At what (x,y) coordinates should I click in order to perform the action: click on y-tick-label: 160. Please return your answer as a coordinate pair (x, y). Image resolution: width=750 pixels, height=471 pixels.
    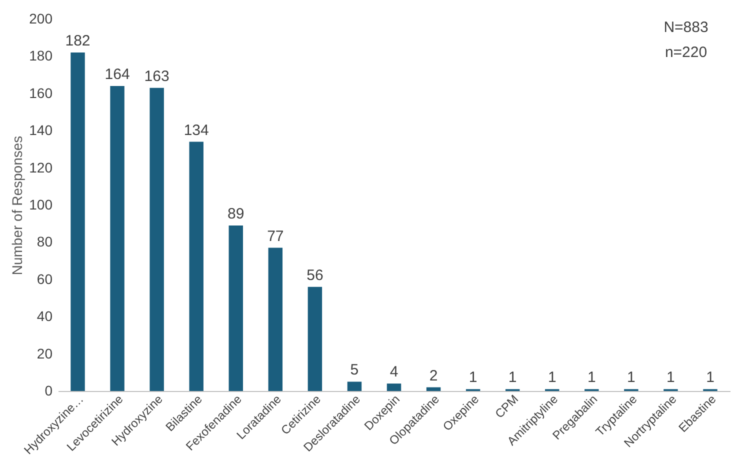
    Looking at the image, I should click on (41, 92).